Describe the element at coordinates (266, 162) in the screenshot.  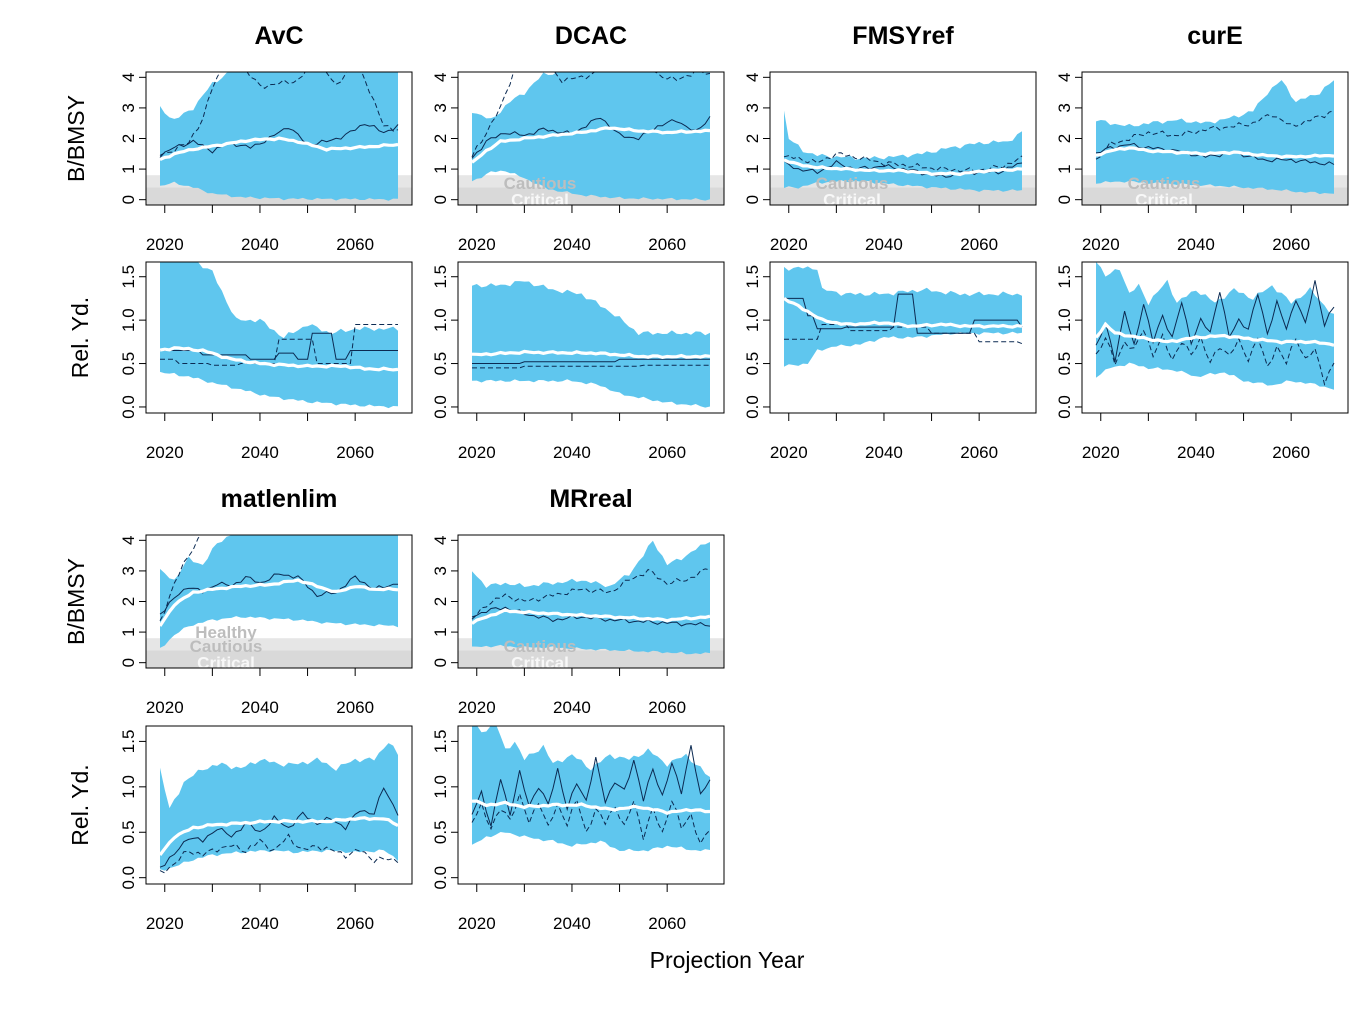
I see `panel-b-avc: 0 1 2 3 4 2020 2040 2060` at that location.